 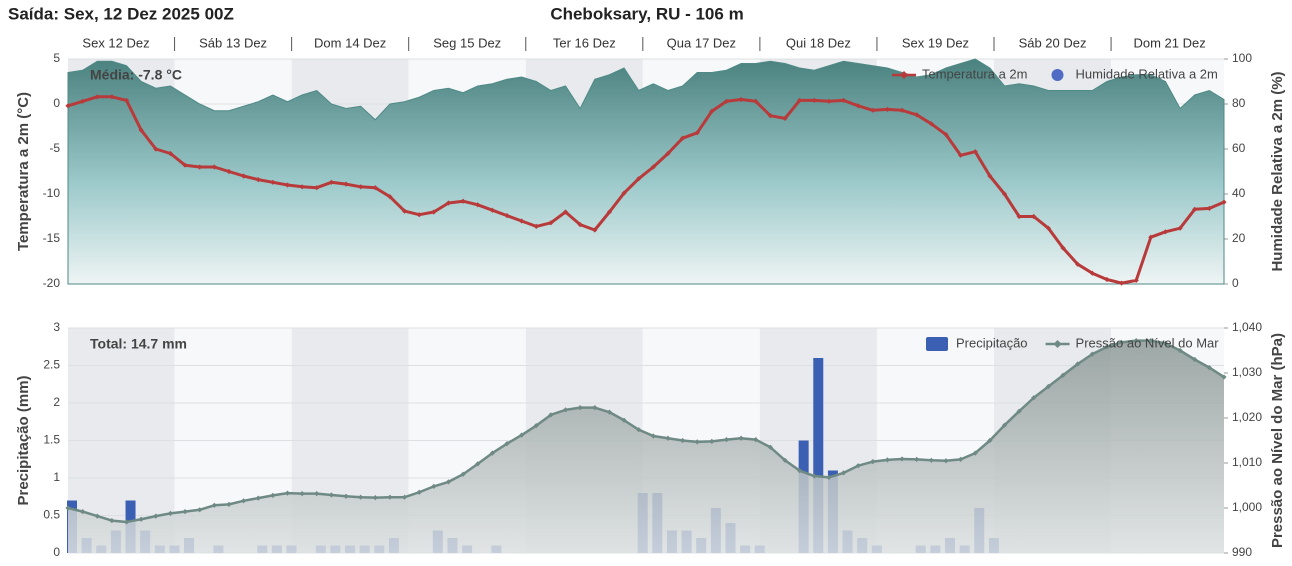 I want to click on day-label: Sáb 13 Dez, so click(x=233, y=42).